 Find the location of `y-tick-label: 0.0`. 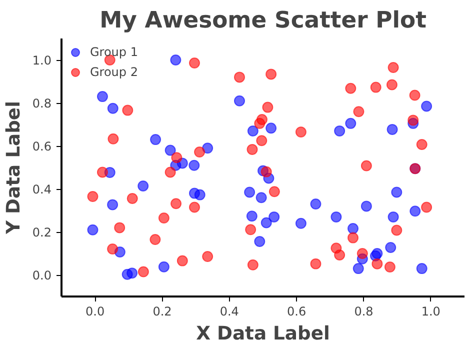

y-tick-label: 0.0 is located at coordinates (42, 275).